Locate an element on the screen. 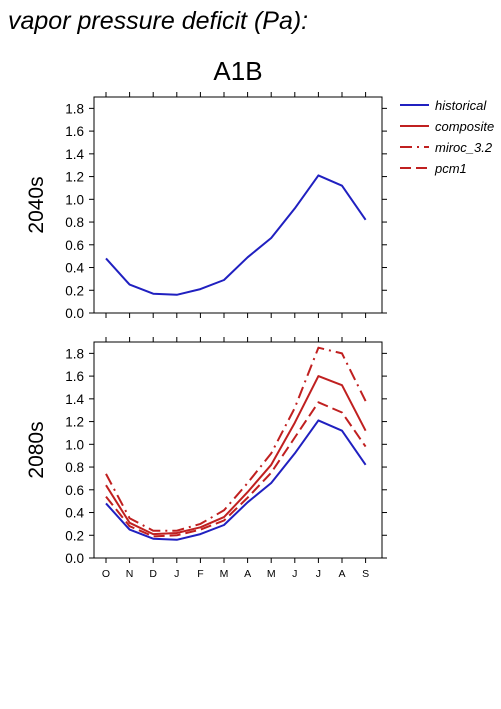  x-tick-label: F is located at coordinates (200, 574).